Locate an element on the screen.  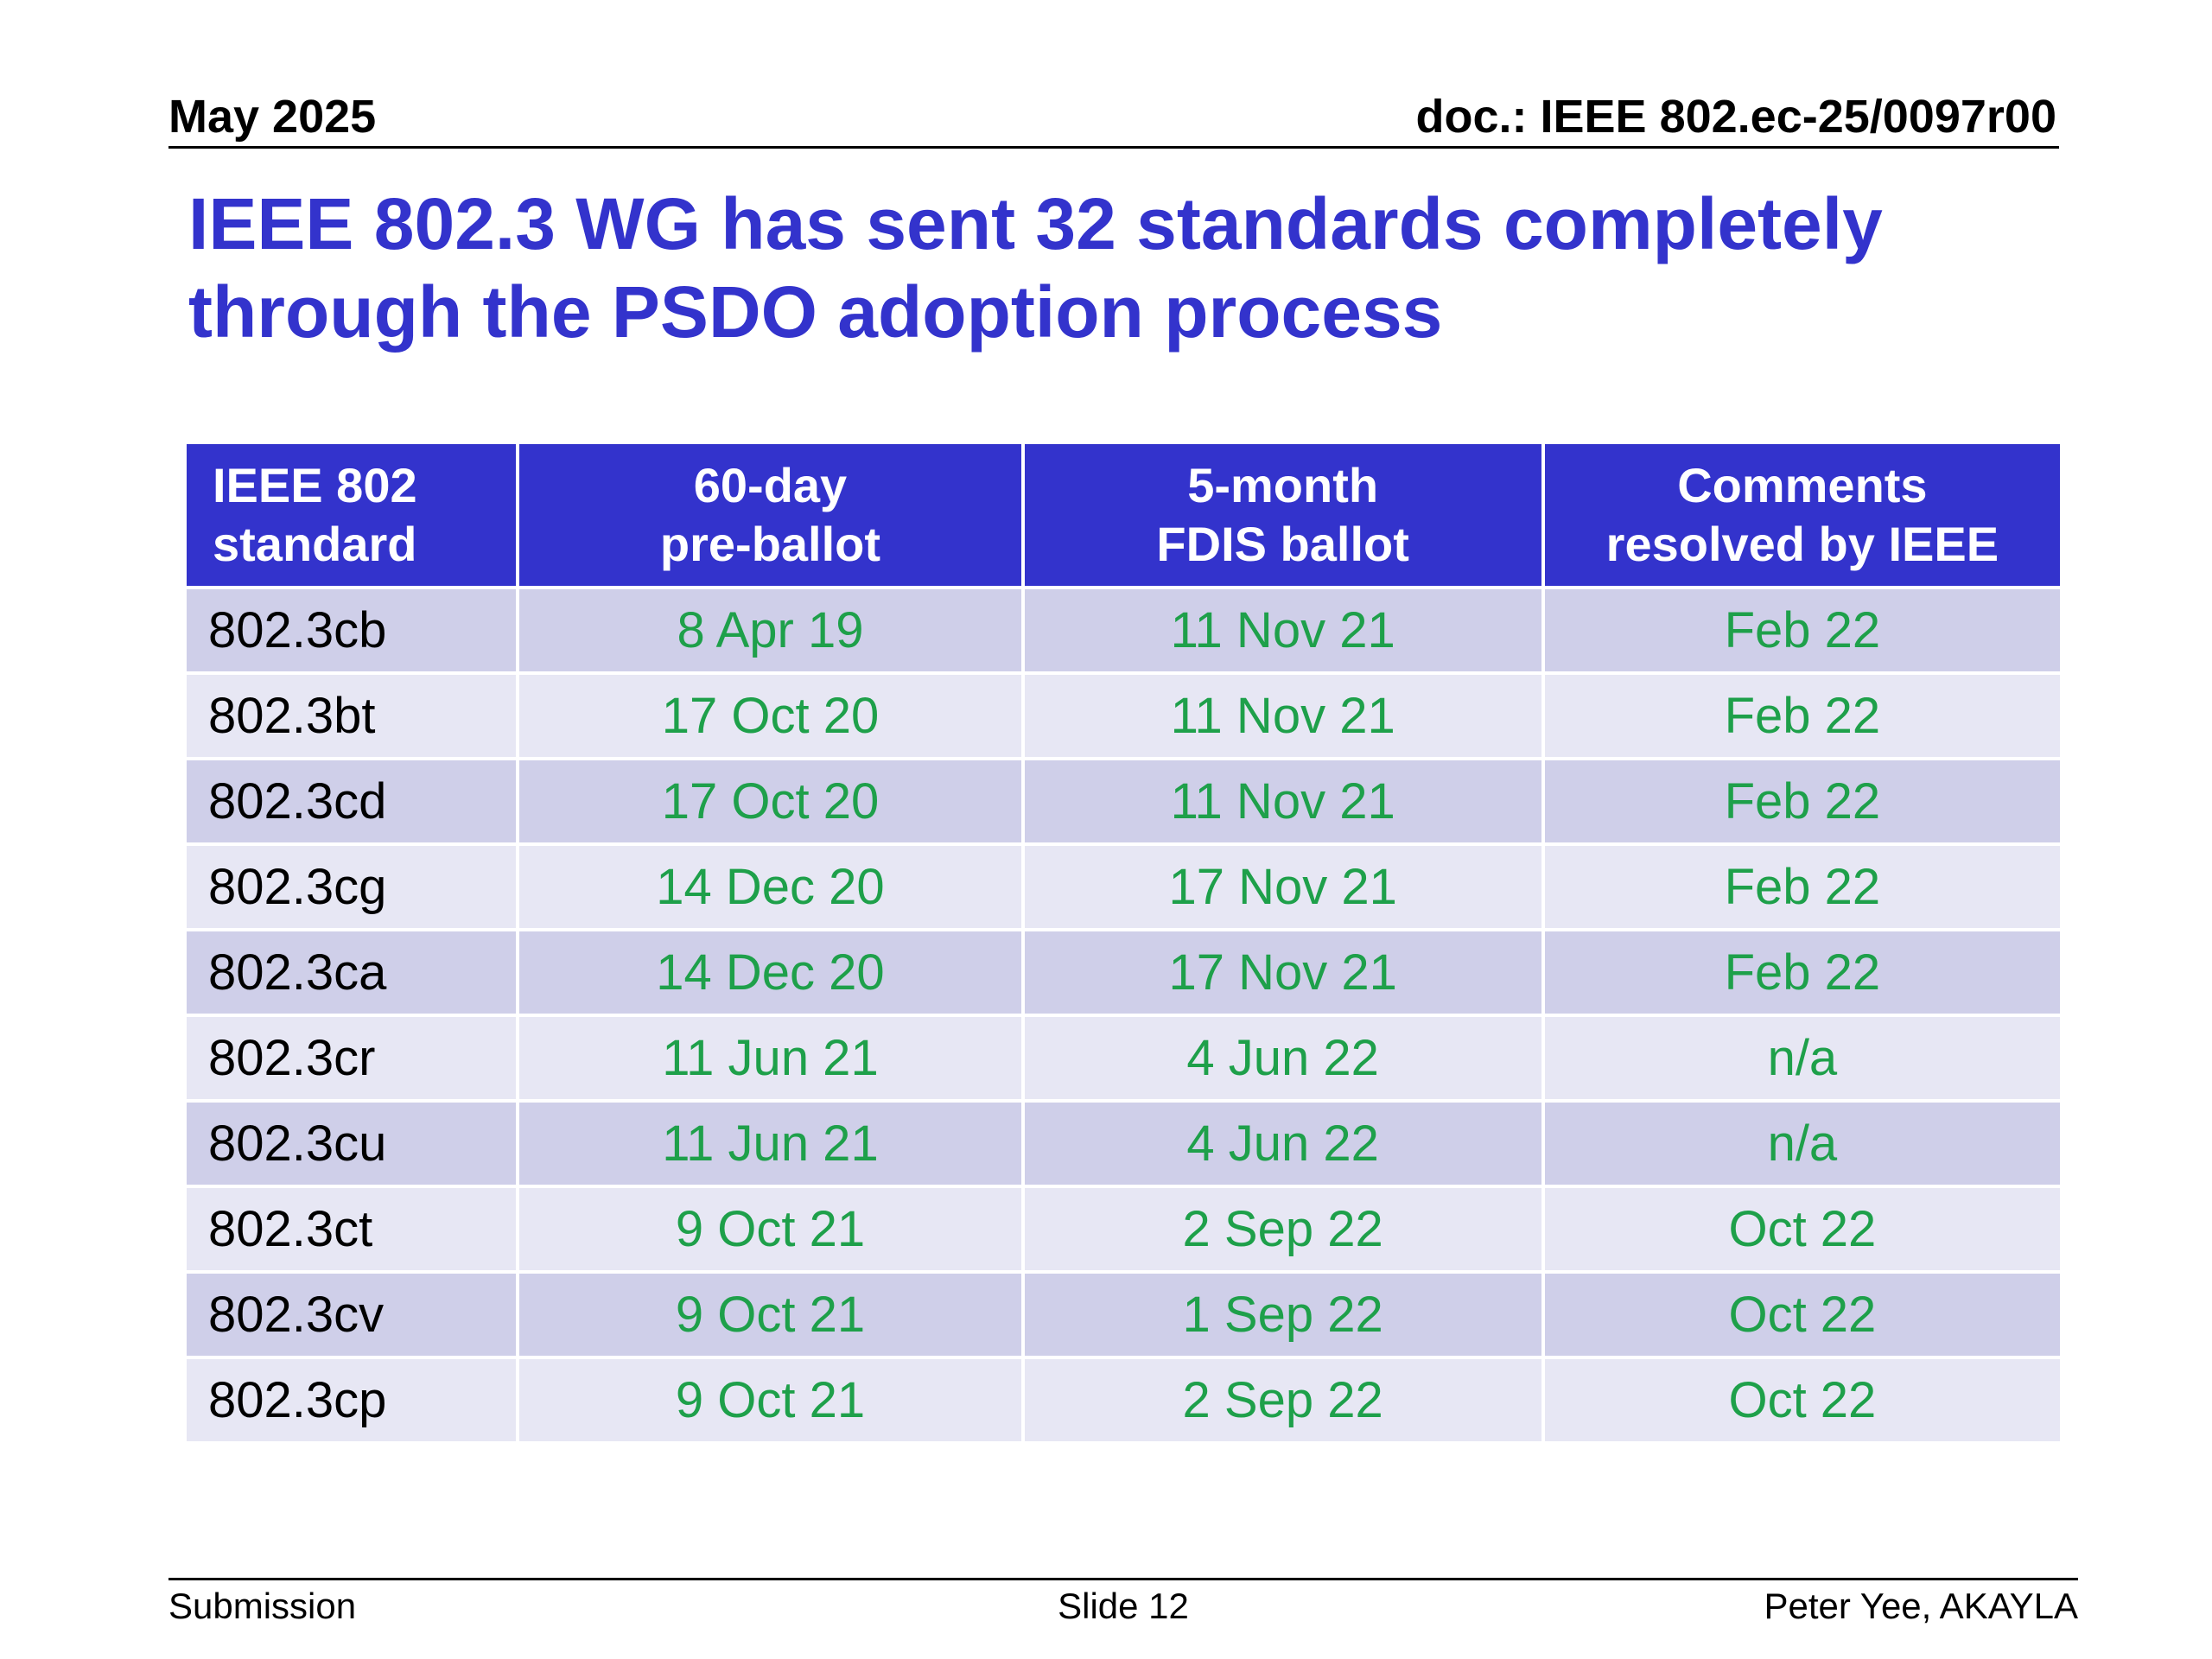
cell-standard: 802.3cb is located at coordinates (352, 630).